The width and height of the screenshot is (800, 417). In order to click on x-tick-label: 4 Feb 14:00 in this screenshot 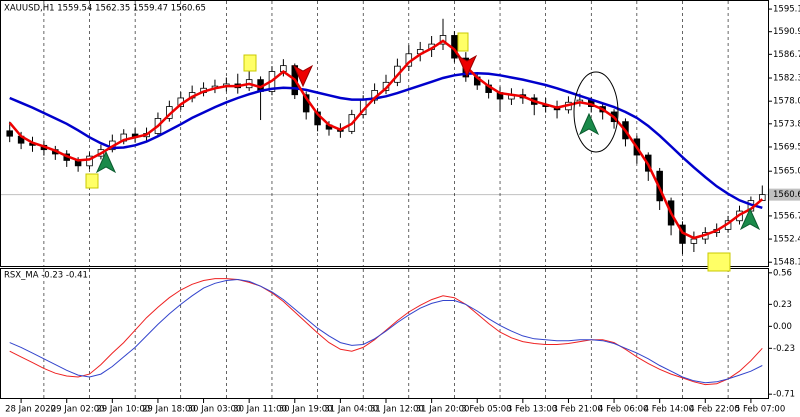, I will do `click(669, 410)`.